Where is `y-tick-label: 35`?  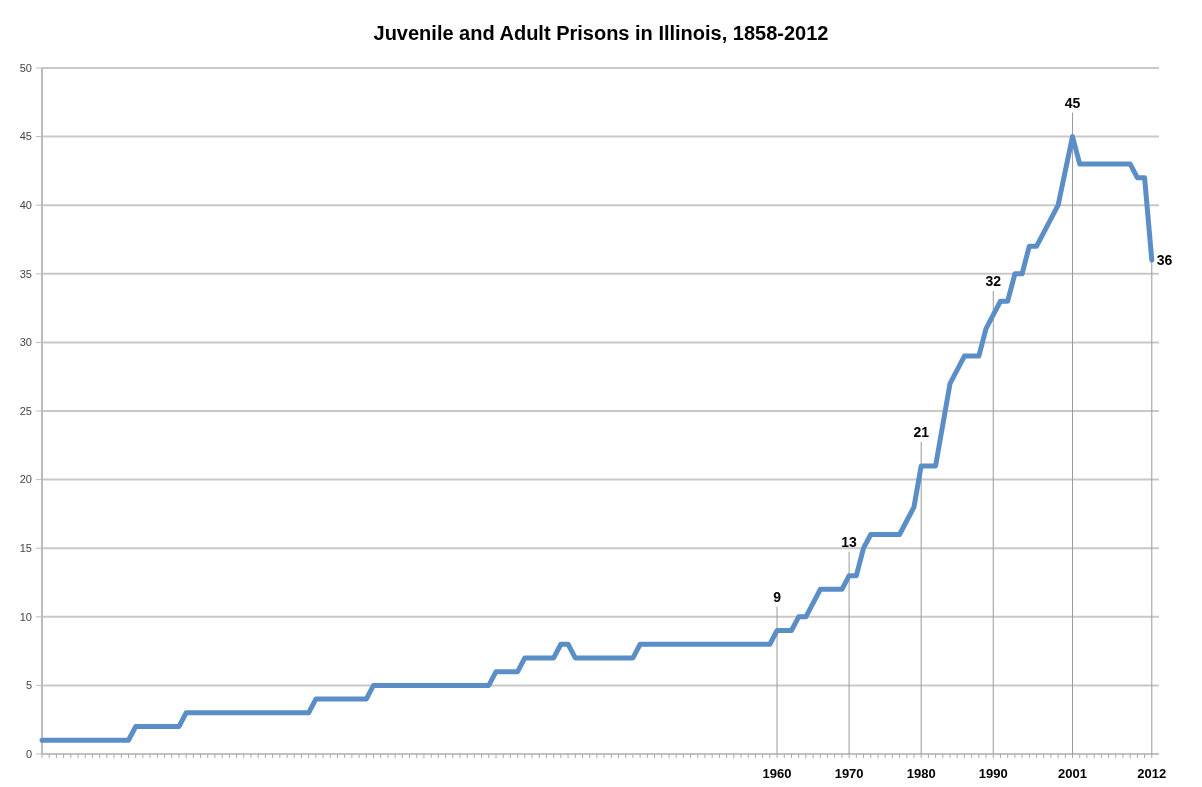 y-tick-label: 35 is located at coordinates (25, 273).